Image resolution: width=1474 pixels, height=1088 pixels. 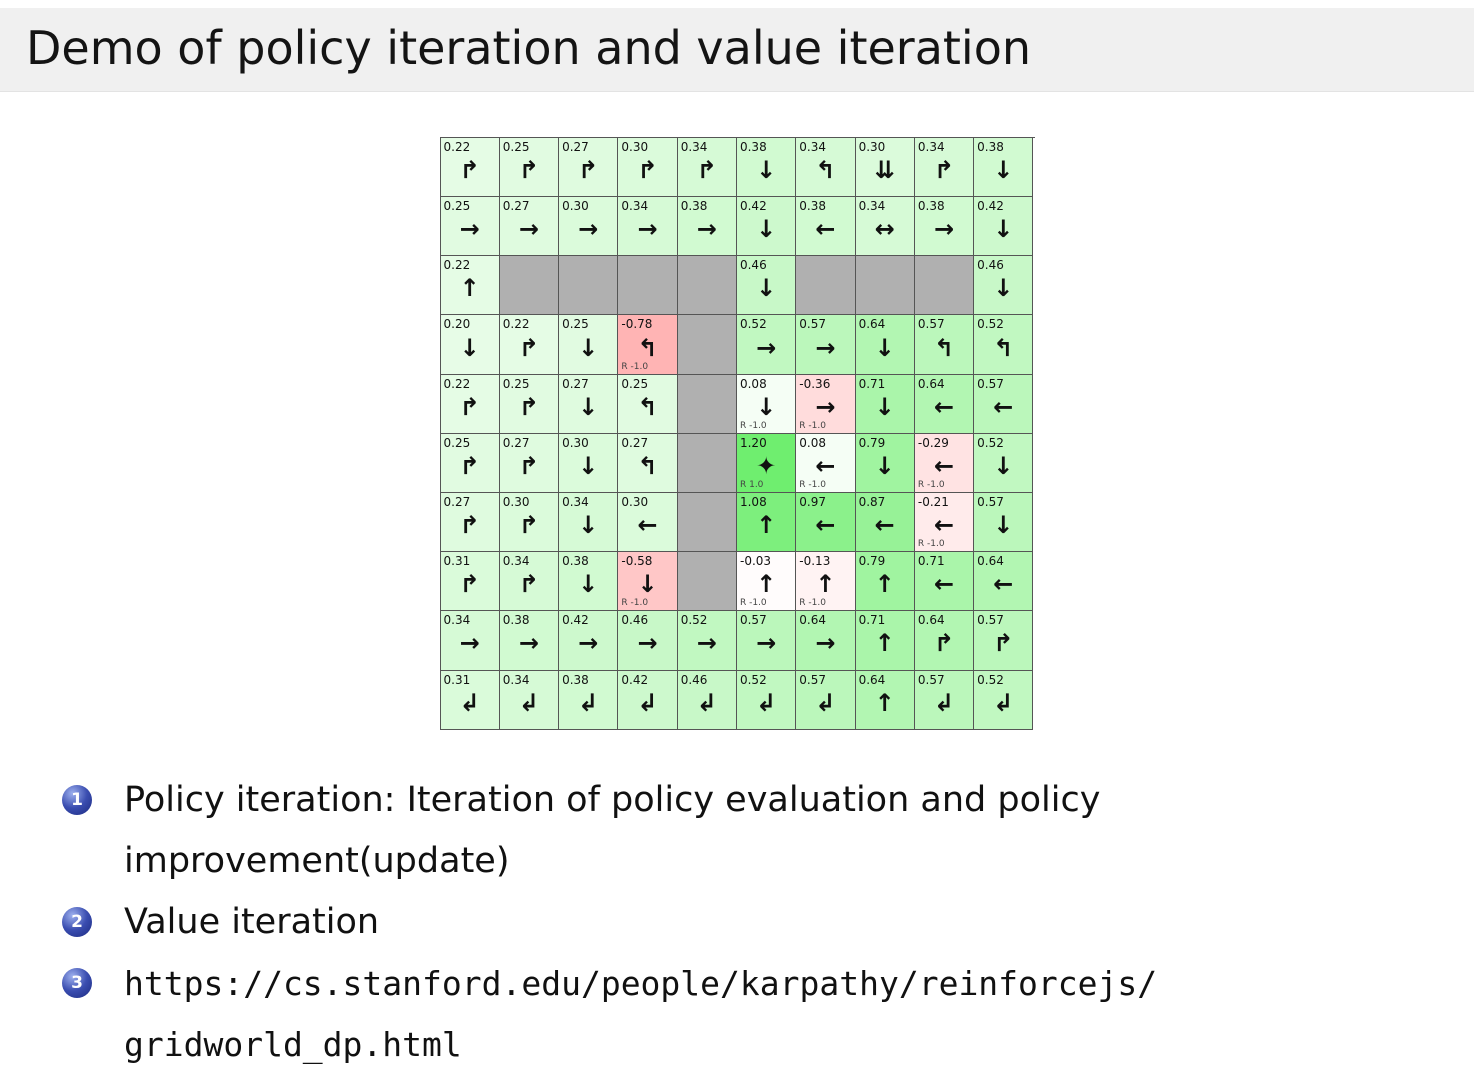 I want to click on grid-cell: -0.29 ← R -1.0, so click(x=944, y=463).